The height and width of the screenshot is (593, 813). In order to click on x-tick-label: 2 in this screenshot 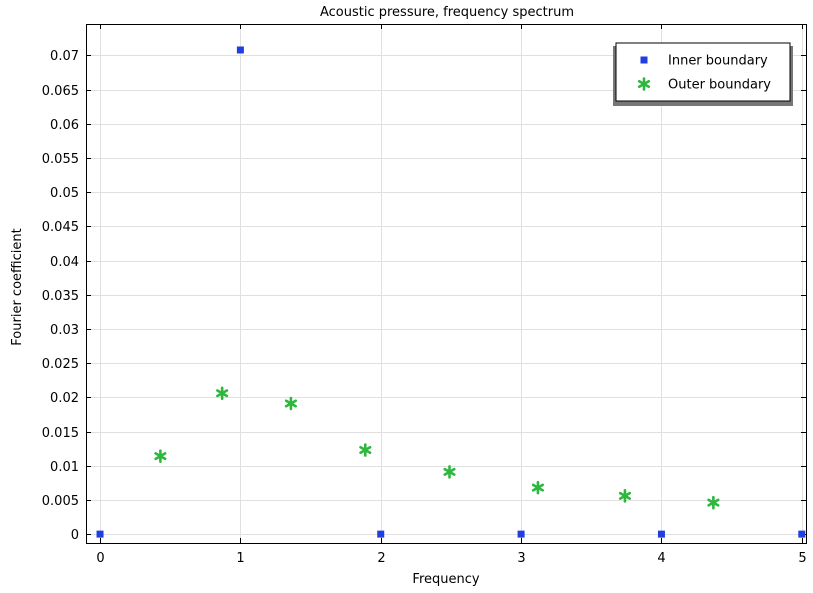, I will do `click(381, 558)`.